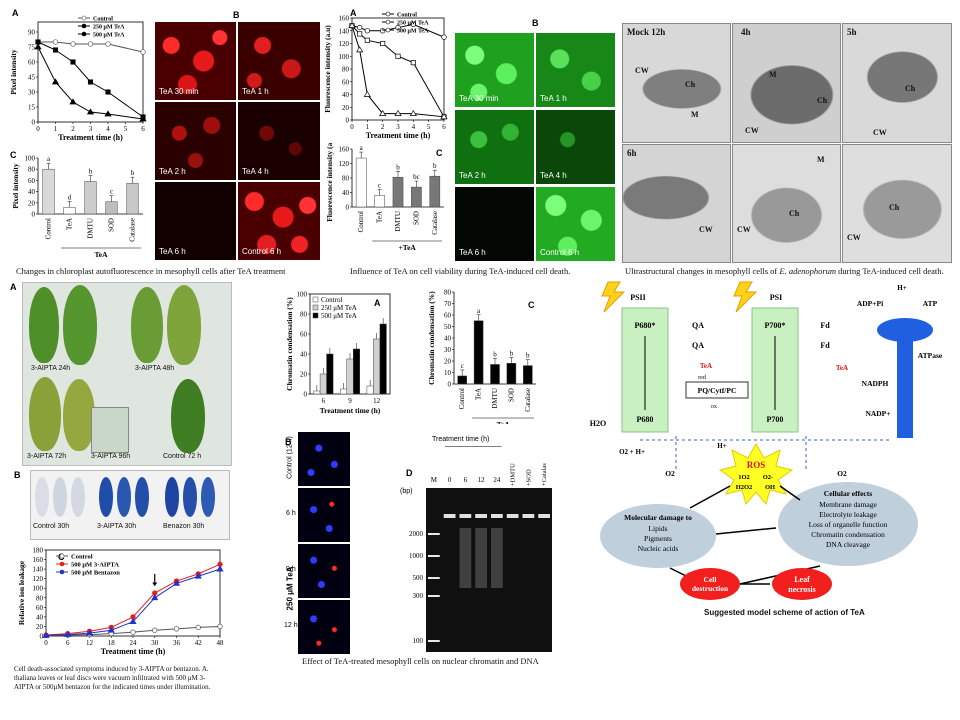 The width and height of the screenshot is (960, 720). What do you see at coordinates (444, 127) in the screenshot?
I see `x-tick-label: 6` at bounding box center [444, 127].